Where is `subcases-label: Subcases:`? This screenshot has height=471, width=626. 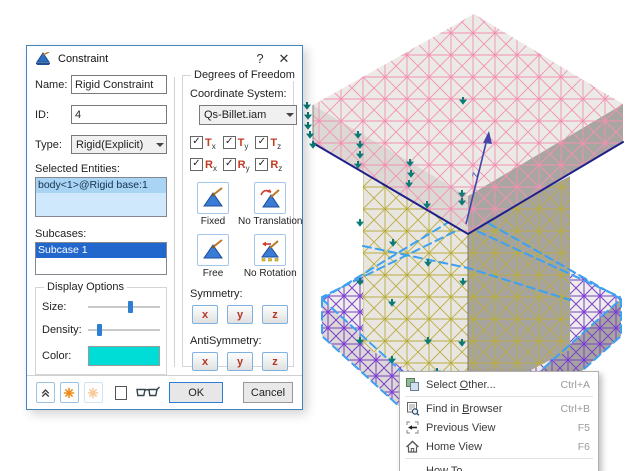
subcases-label: Subcases: is located at coordinates (61, 233).